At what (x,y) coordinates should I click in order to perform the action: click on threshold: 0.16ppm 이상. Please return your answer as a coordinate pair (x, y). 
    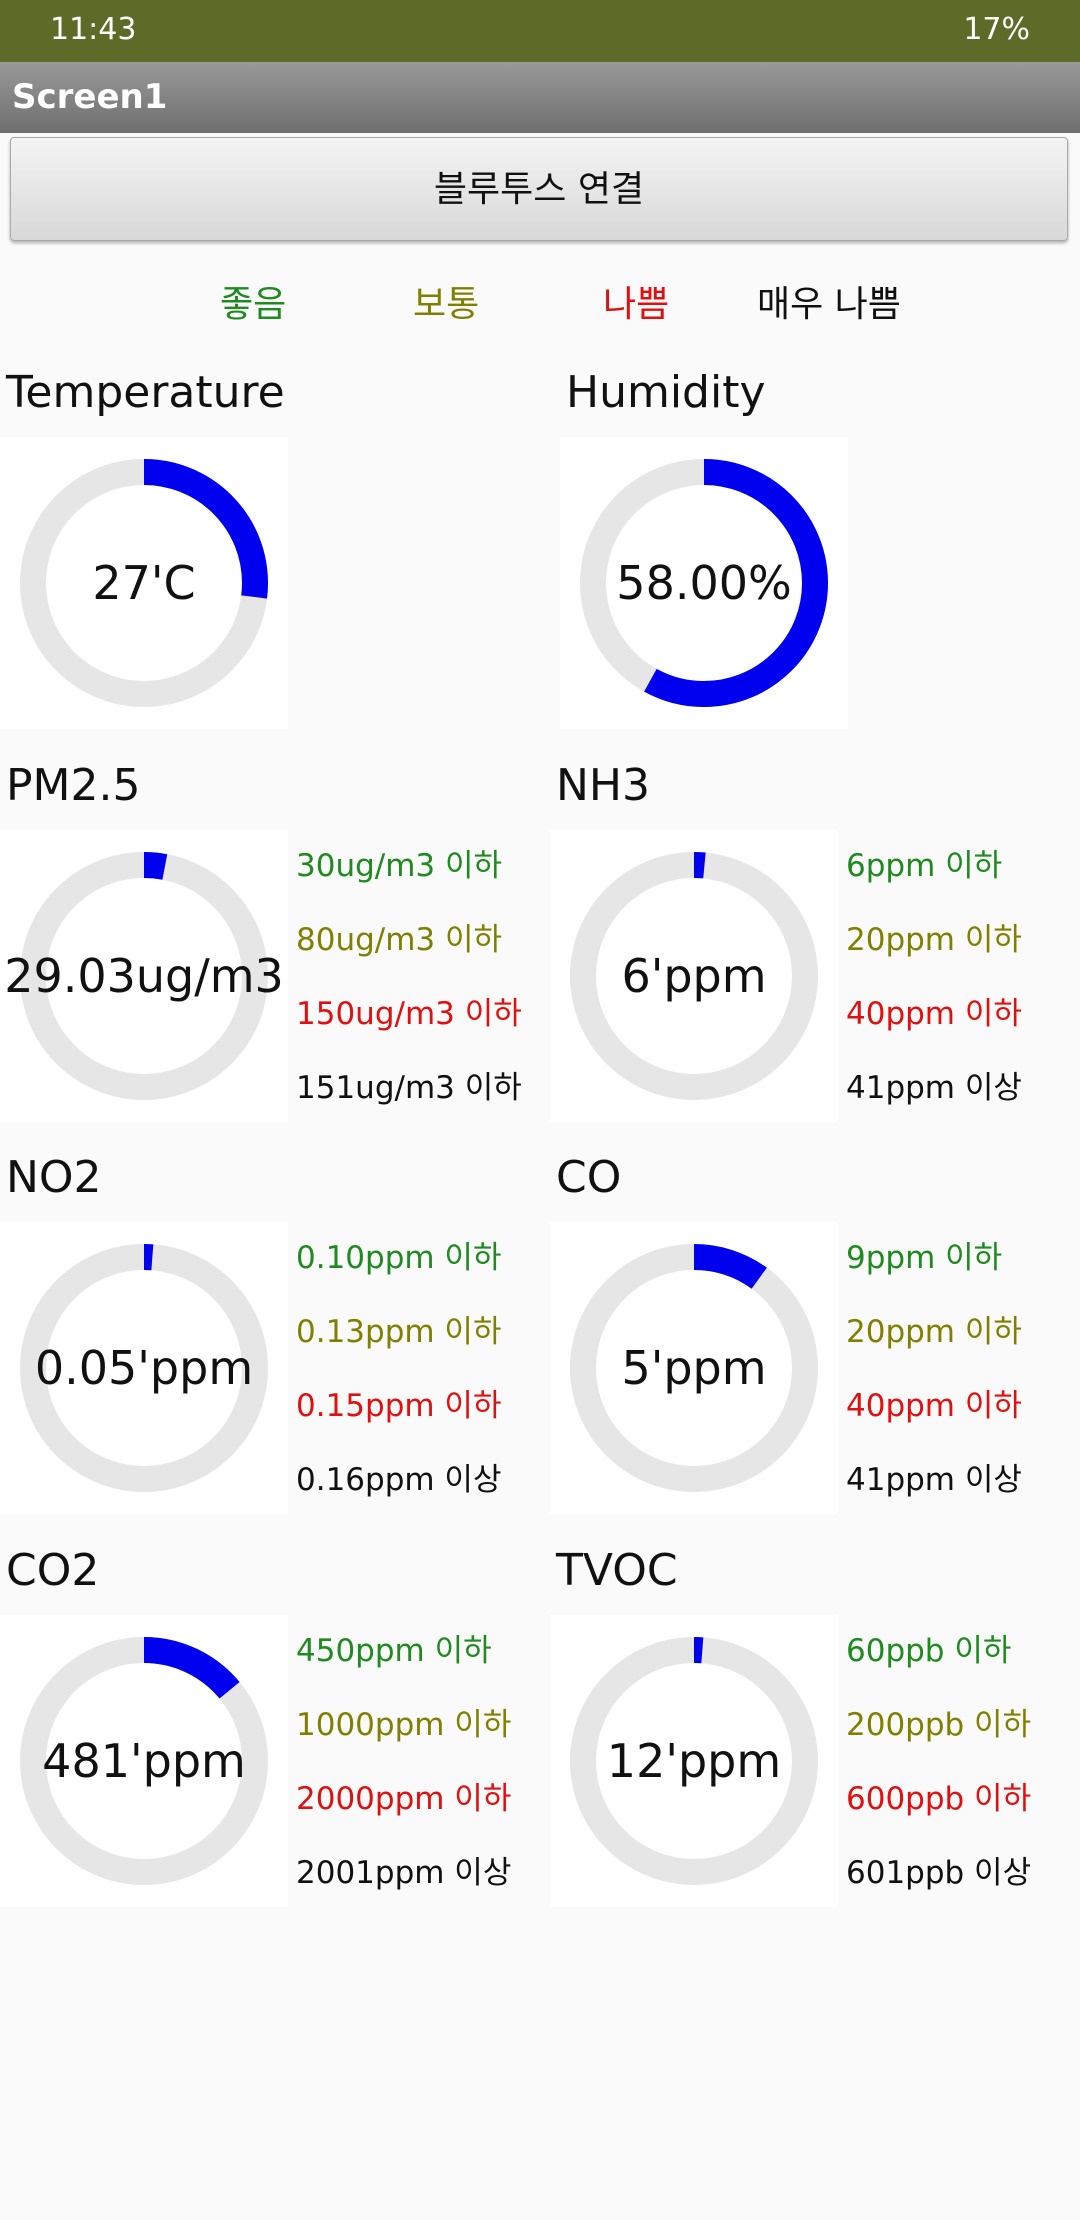
    Looking at the image, I should click on (398, 1480).